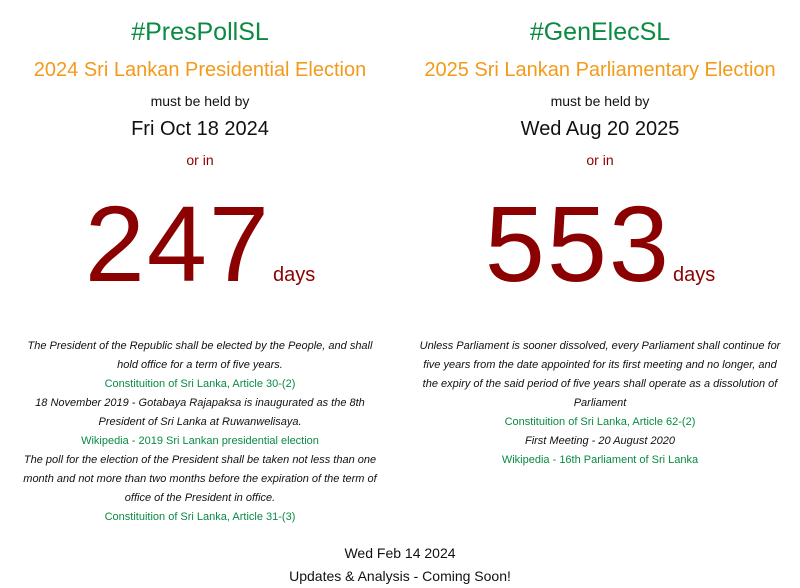 The width and height of the screenshot is (800, 588). What do you see at coordinates (600, 460) in the screenshot?
I see `wikipedia-link-16th-parliament: Wikipedia - 16th Parliament of Sri Lanka` at bounding box center [600, 460].